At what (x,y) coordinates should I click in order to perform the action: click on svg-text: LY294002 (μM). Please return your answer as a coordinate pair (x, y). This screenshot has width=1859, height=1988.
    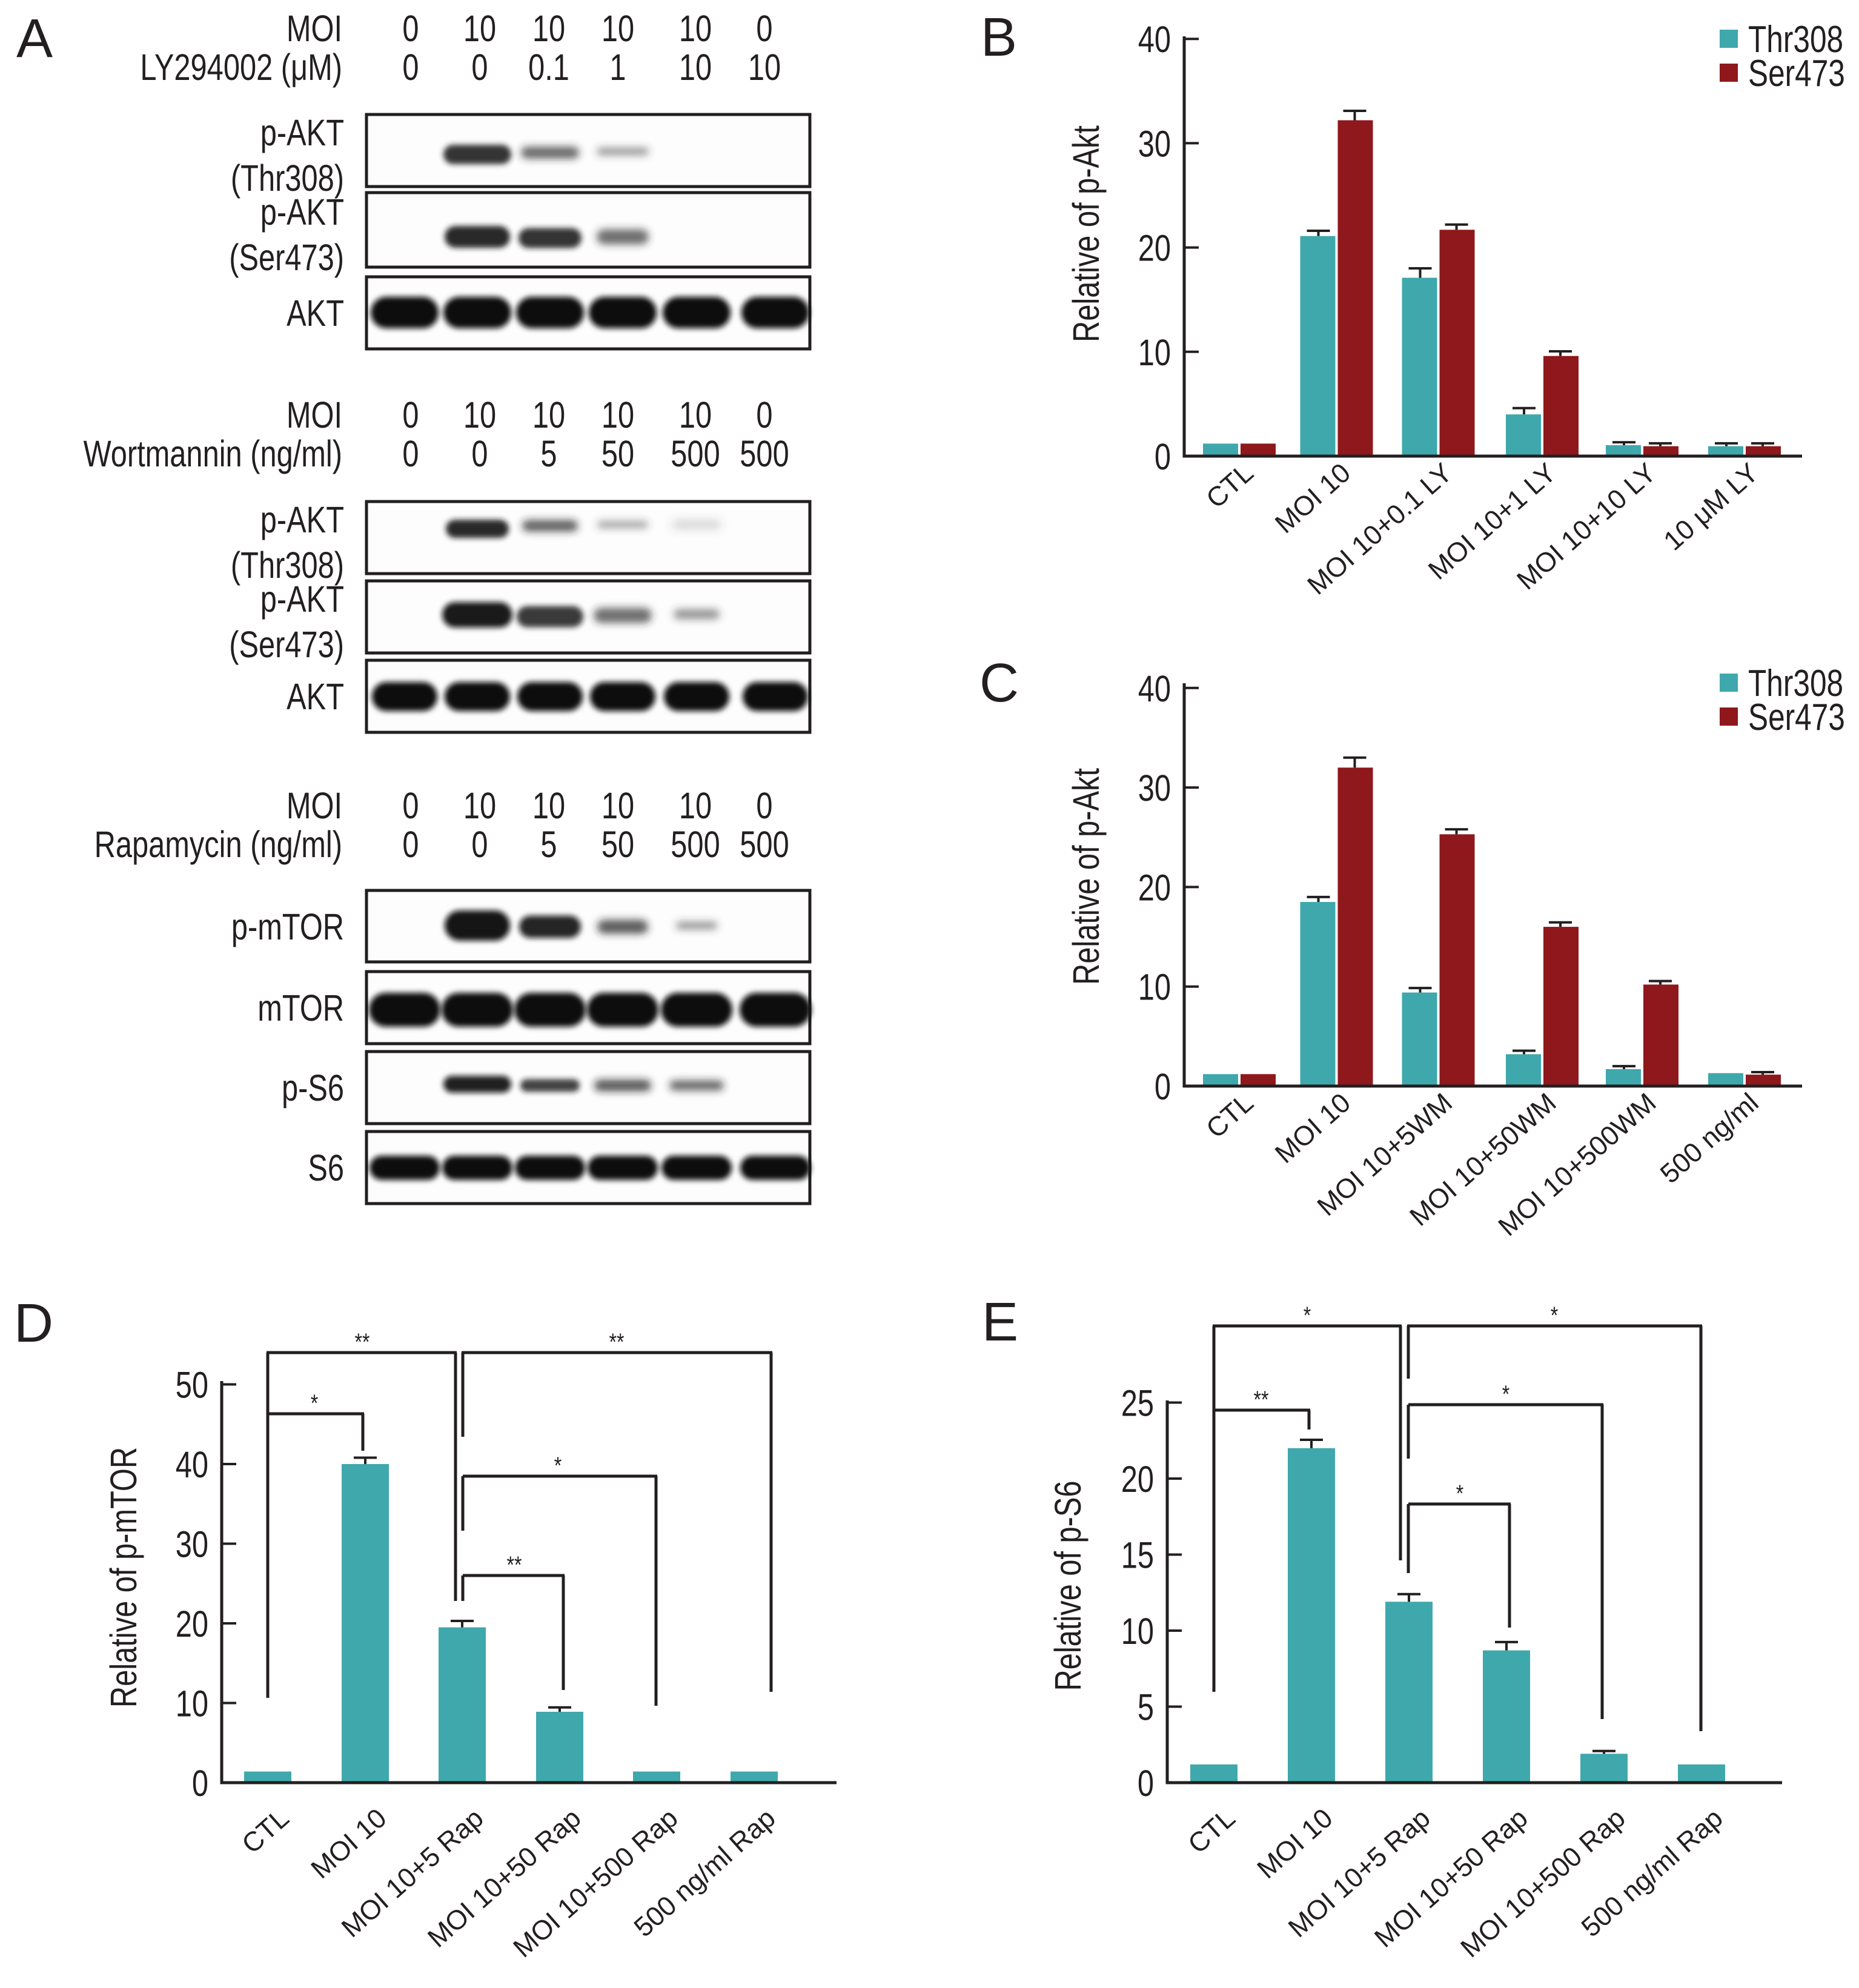
    Looking at the image, I should click on (241, 67).